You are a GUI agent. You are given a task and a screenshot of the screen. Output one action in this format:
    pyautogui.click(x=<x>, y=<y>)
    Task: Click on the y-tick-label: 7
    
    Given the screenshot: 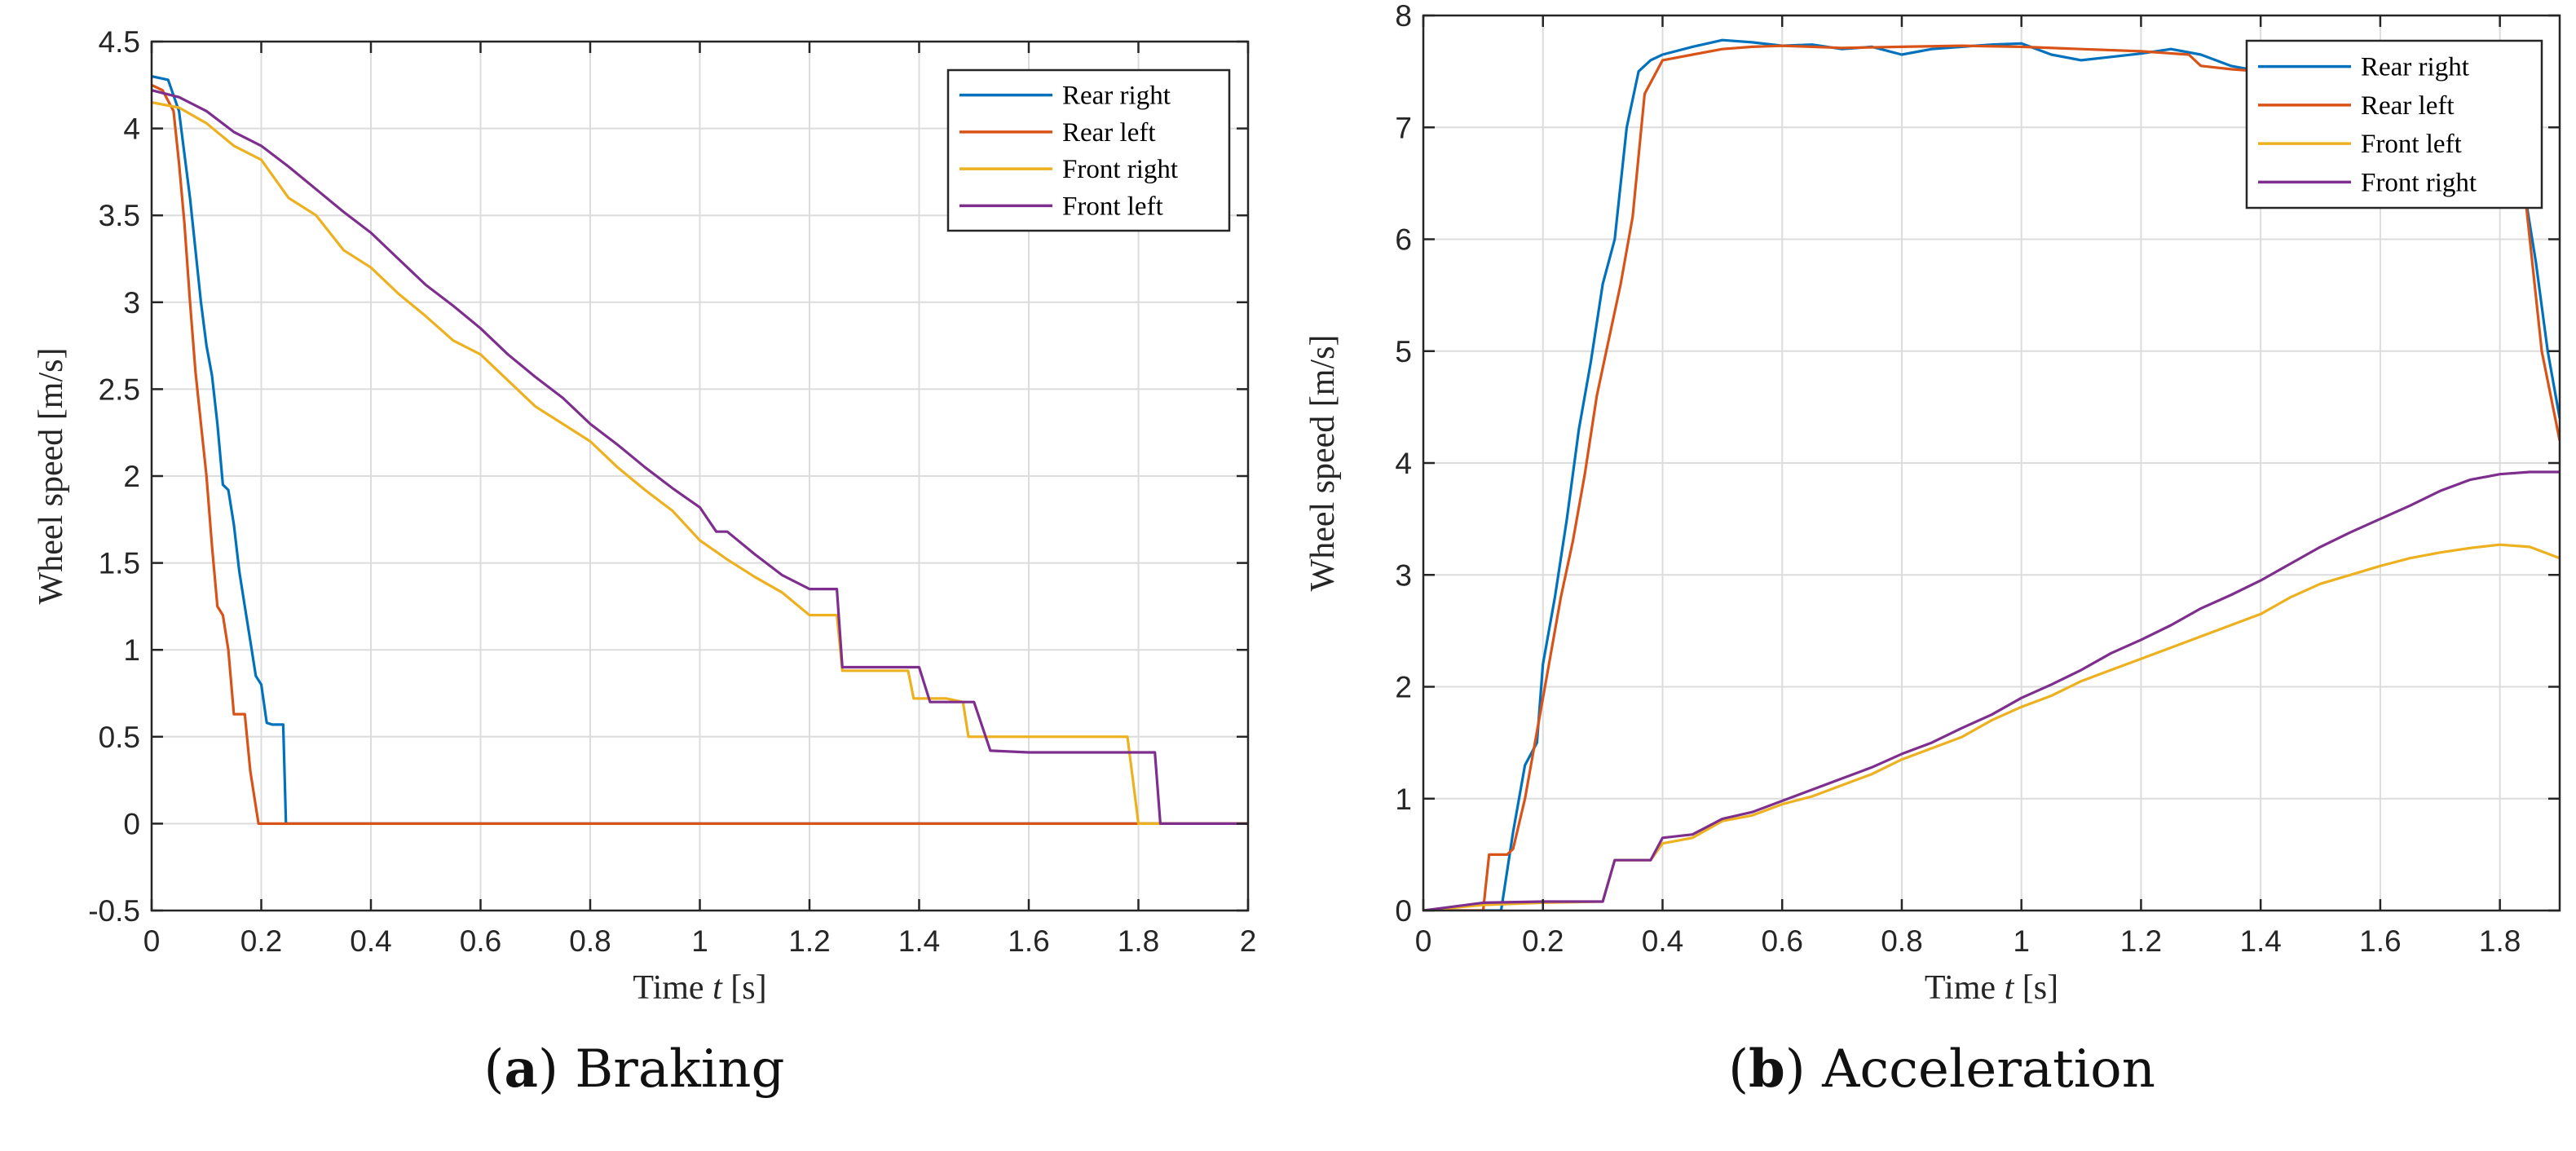 What is the action you would take?
    pyautogui.click(x=1403, y=127)
    